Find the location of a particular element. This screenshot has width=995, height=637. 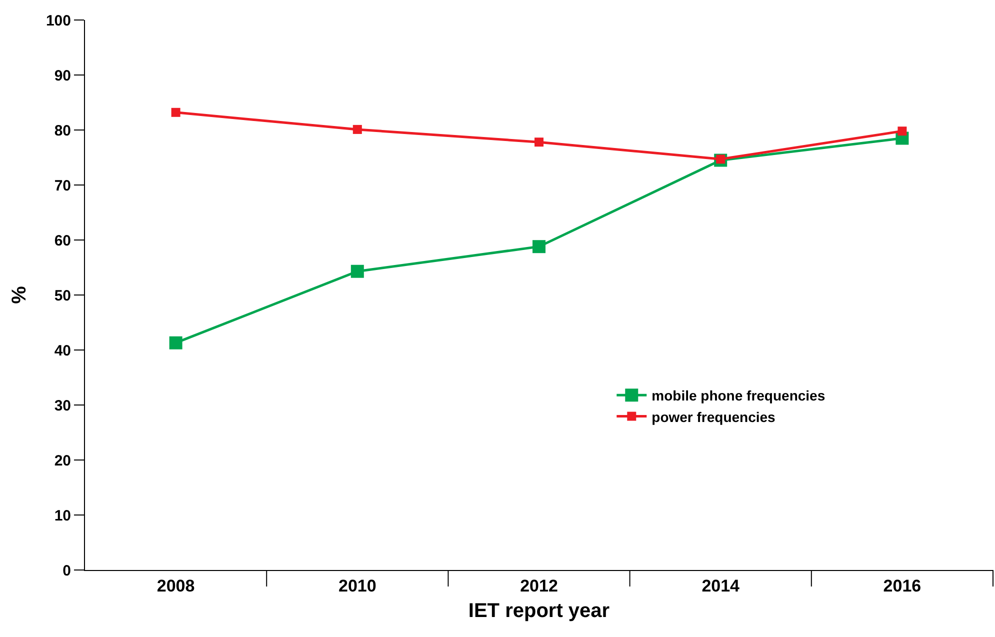

x-tick-label: 2012 is located at coordinates (539, 586).